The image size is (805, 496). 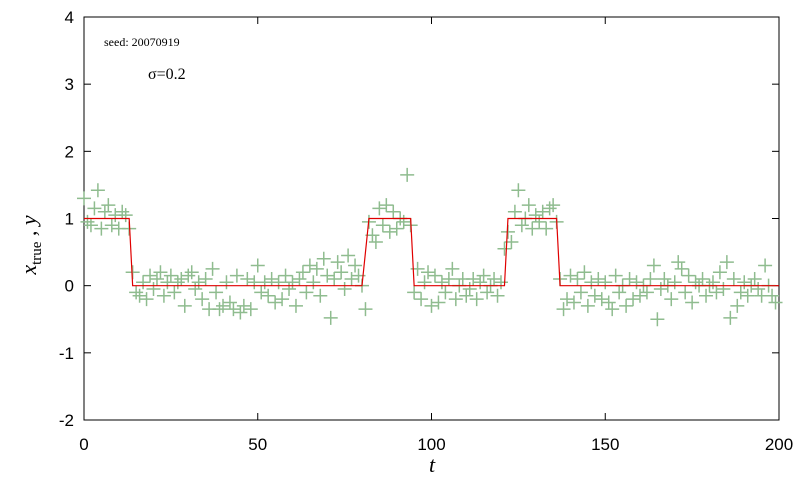 I want to click on y-tick-label: -1, so click(x=66, y=353).